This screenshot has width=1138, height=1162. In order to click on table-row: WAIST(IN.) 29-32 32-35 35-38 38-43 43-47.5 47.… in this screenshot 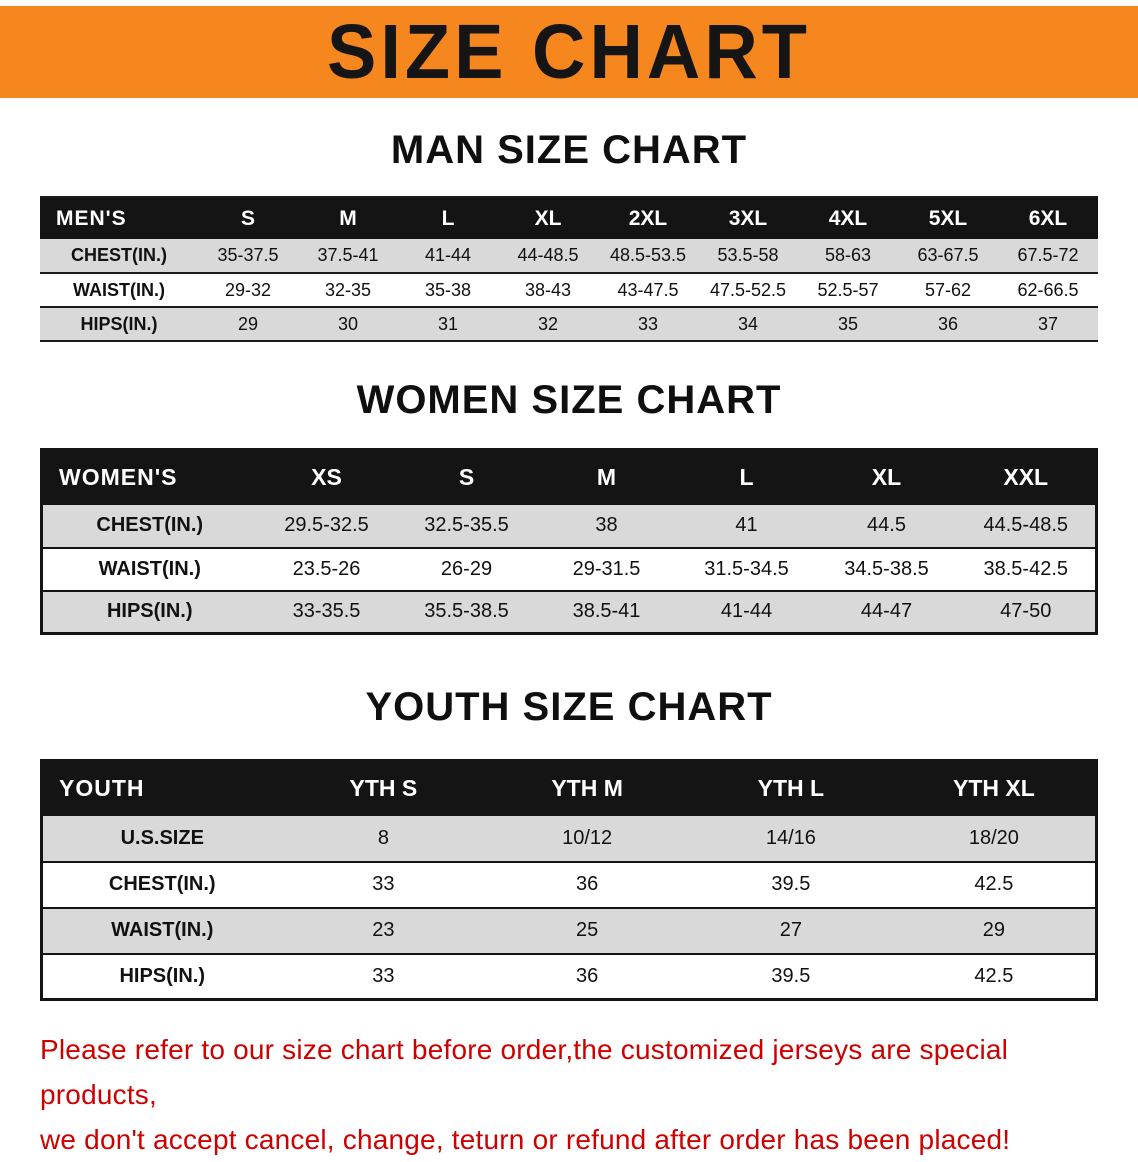, I will do `click(569, 290)`.